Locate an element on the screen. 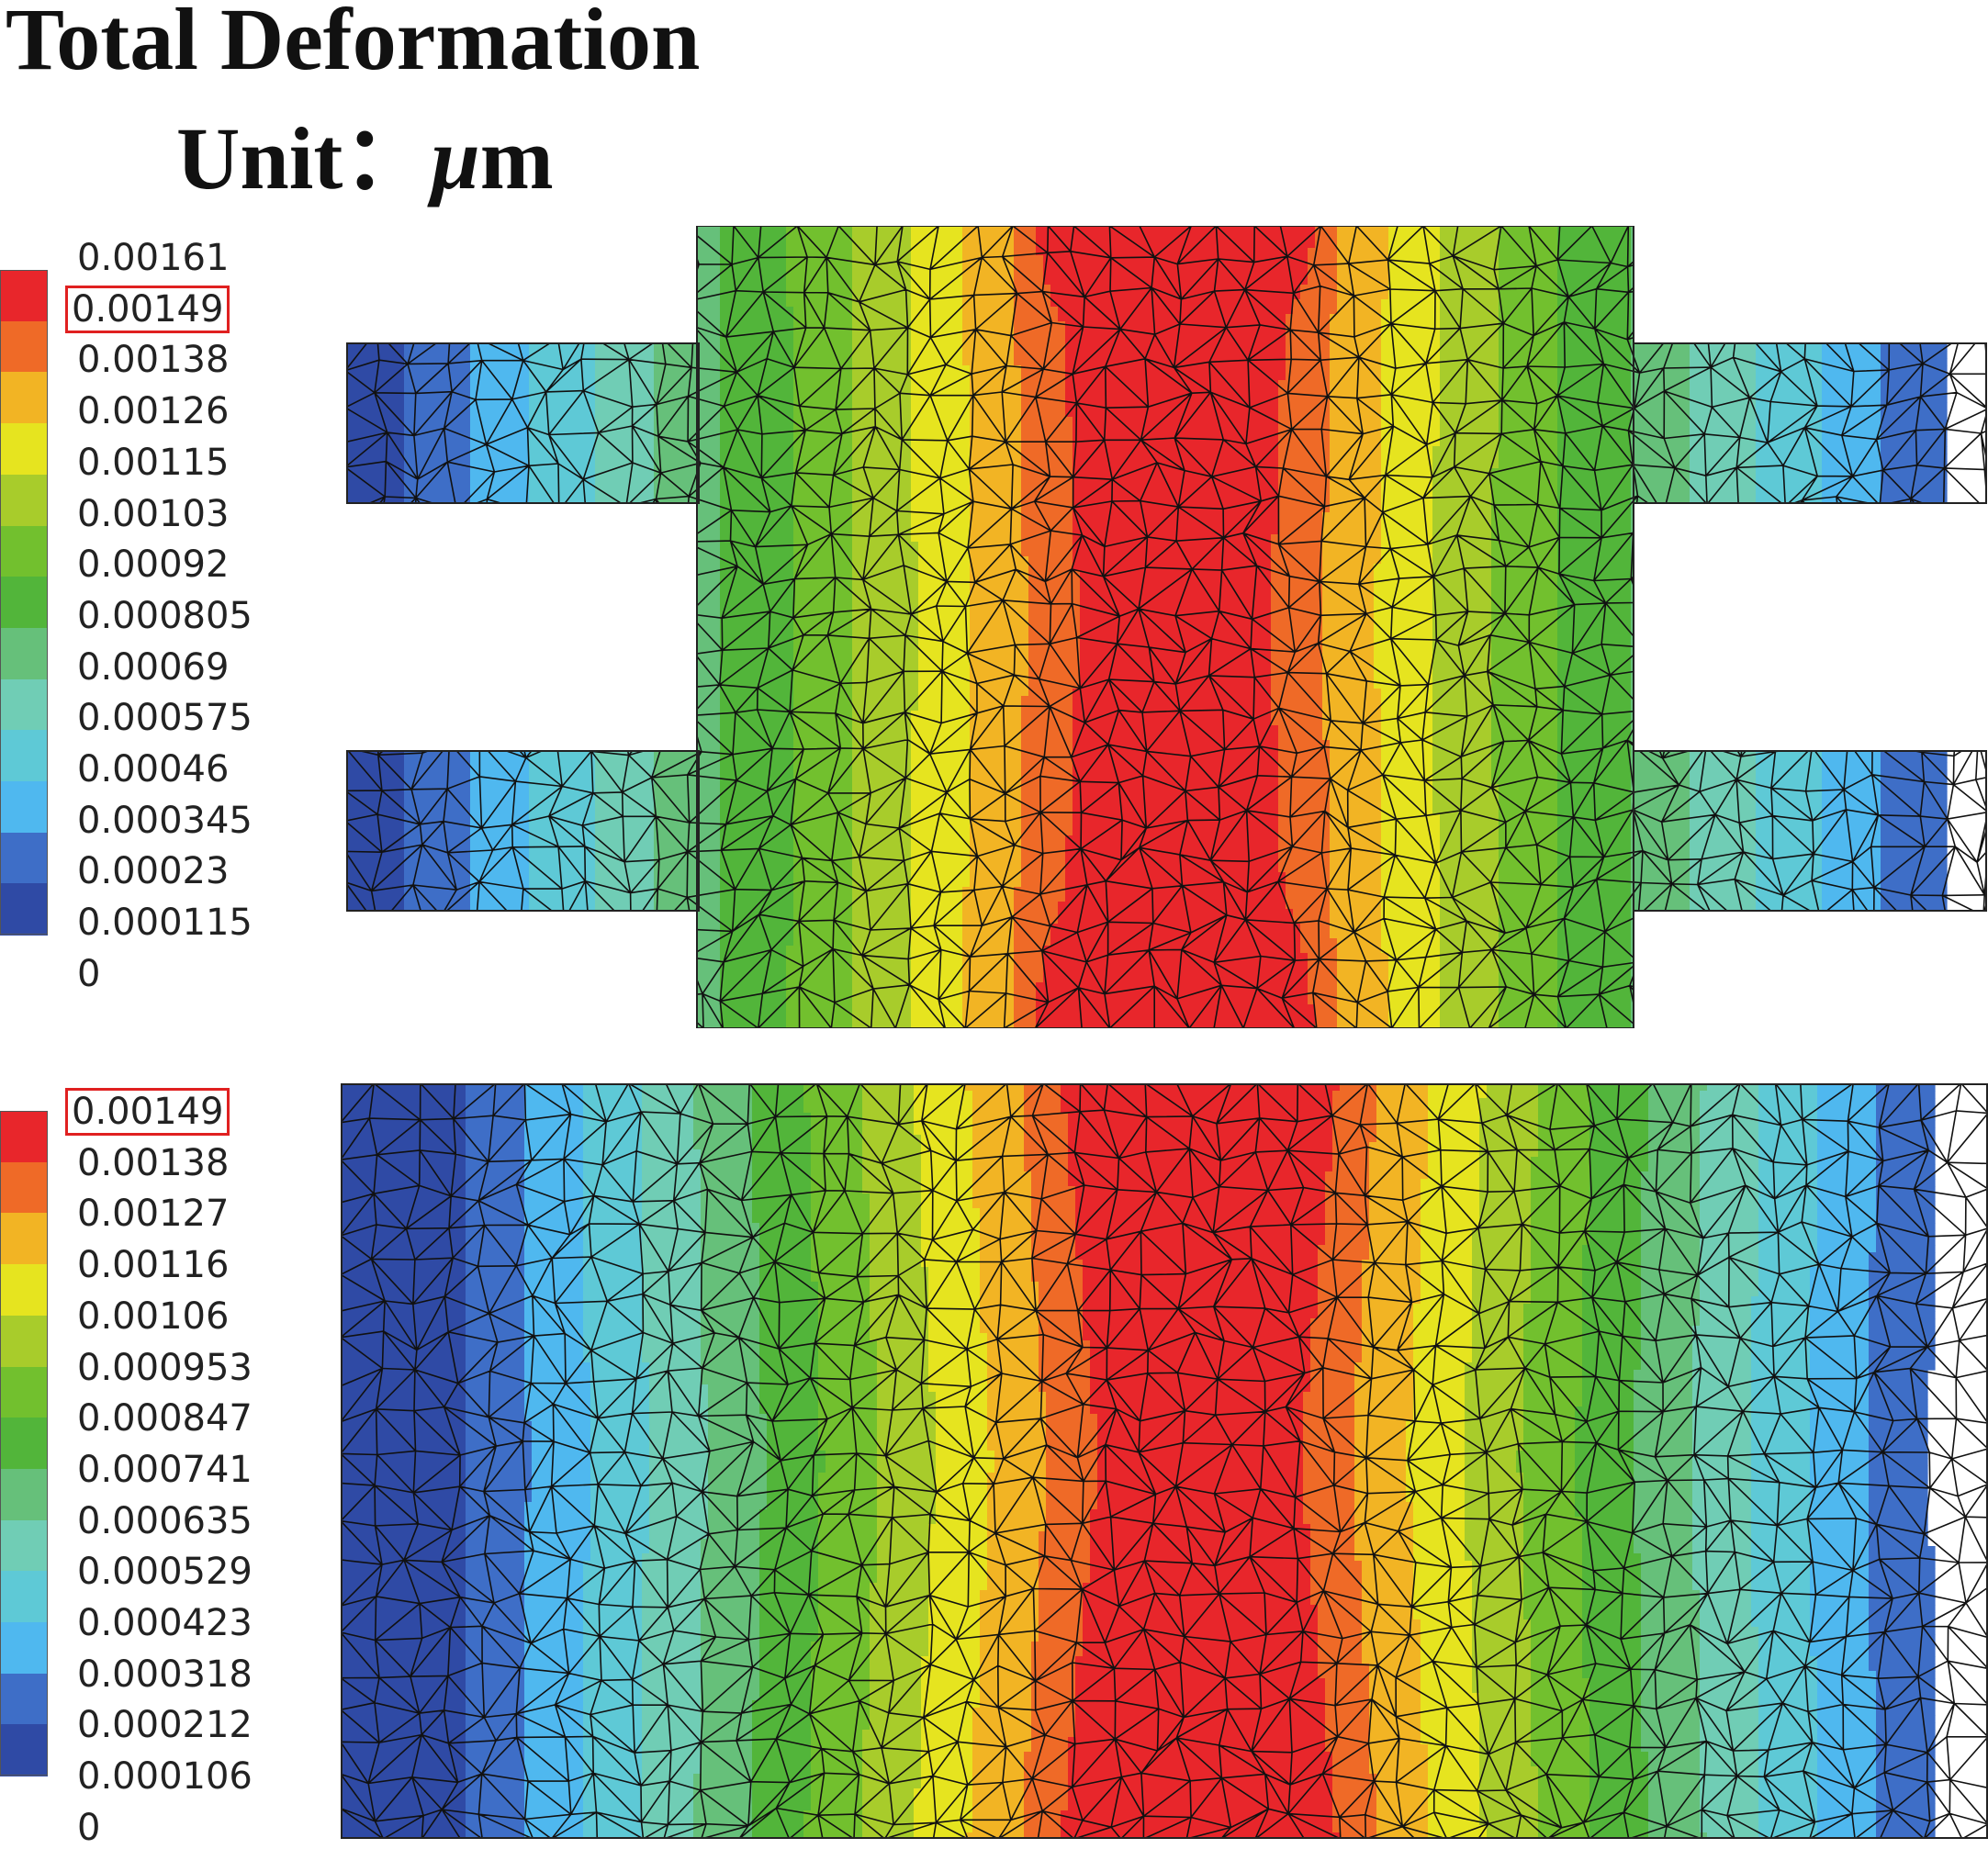 The width and height of the screenshot is (1988, 1849). unit-label: Unit：μm is located at coordinates (365, 159).